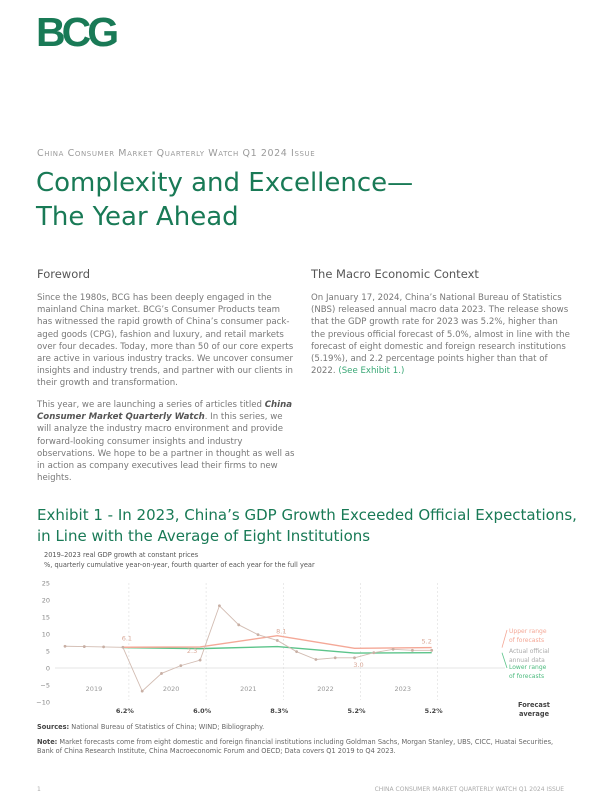 This screenshot has width=600, height=800. Describe the element at coordinates (527, 660) in the screenshot. I see `legend-actual-text: annual data` at that location.